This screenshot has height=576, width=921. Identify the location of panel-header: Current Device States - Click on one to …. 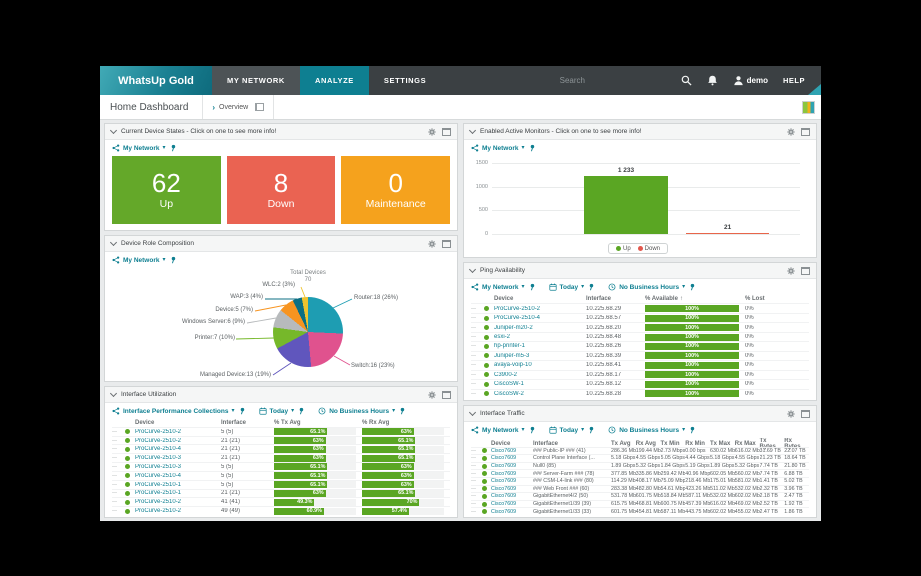
(281, 132).